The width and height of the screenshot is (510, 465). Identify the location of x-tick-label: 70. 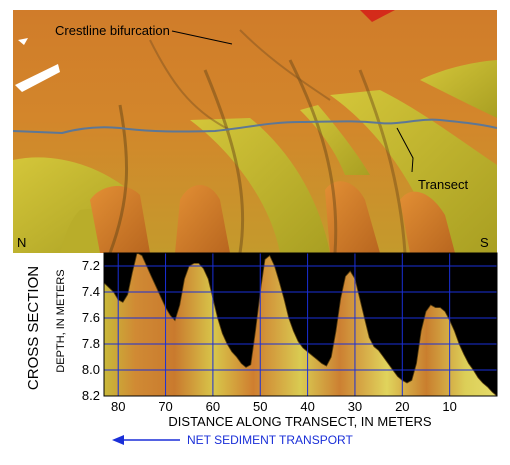
(165, 406).